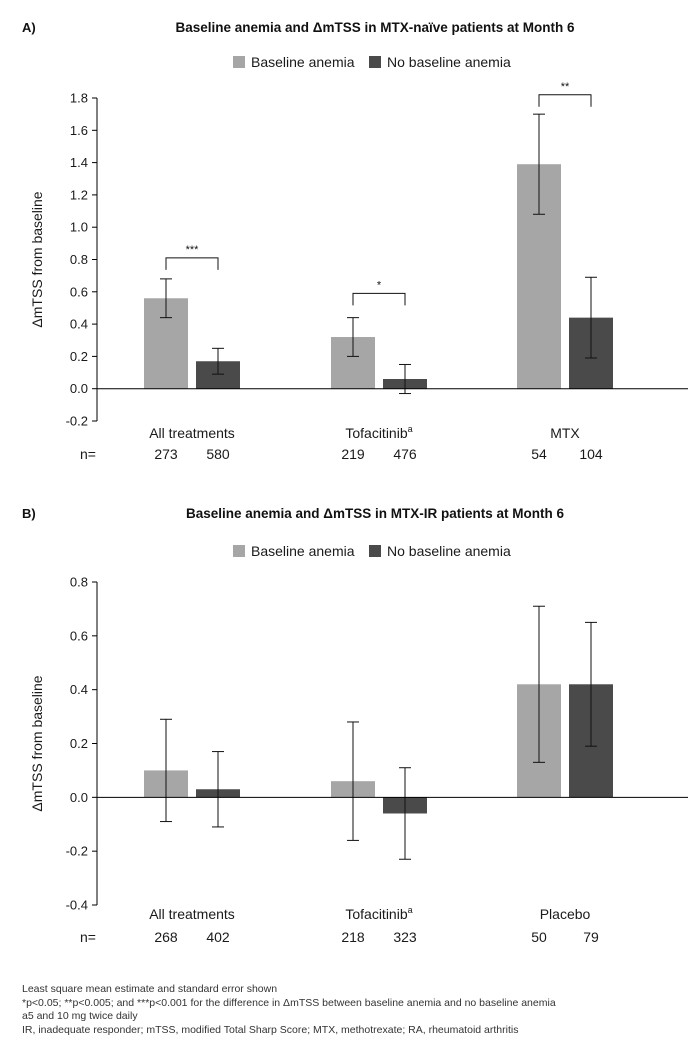 The height and width of the screenshot is (1053, 696). I want to click on panel-b-category-label: Tofacitiniba, so click(378, 913).